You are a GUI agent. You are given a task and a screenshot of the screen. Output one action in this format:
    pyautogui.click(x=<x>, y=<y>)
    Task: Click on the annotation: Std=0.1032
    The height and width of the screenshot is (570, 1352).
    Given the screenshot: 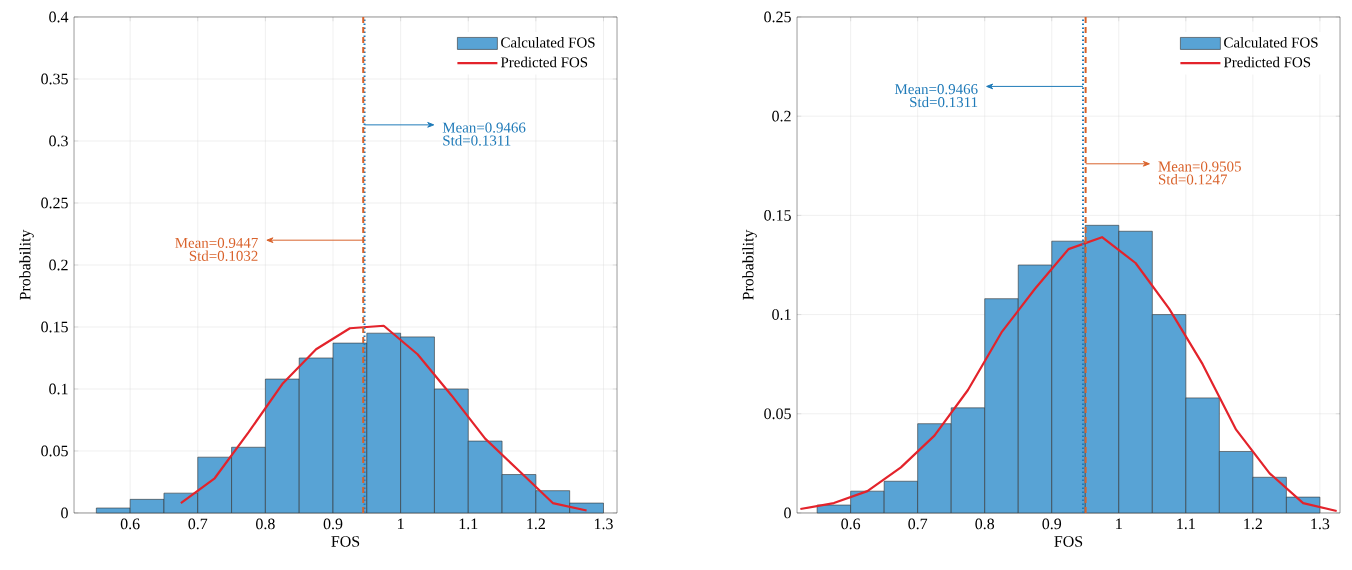 What is the action you would take?
    pyautogui.click(x=223, y=255)
    